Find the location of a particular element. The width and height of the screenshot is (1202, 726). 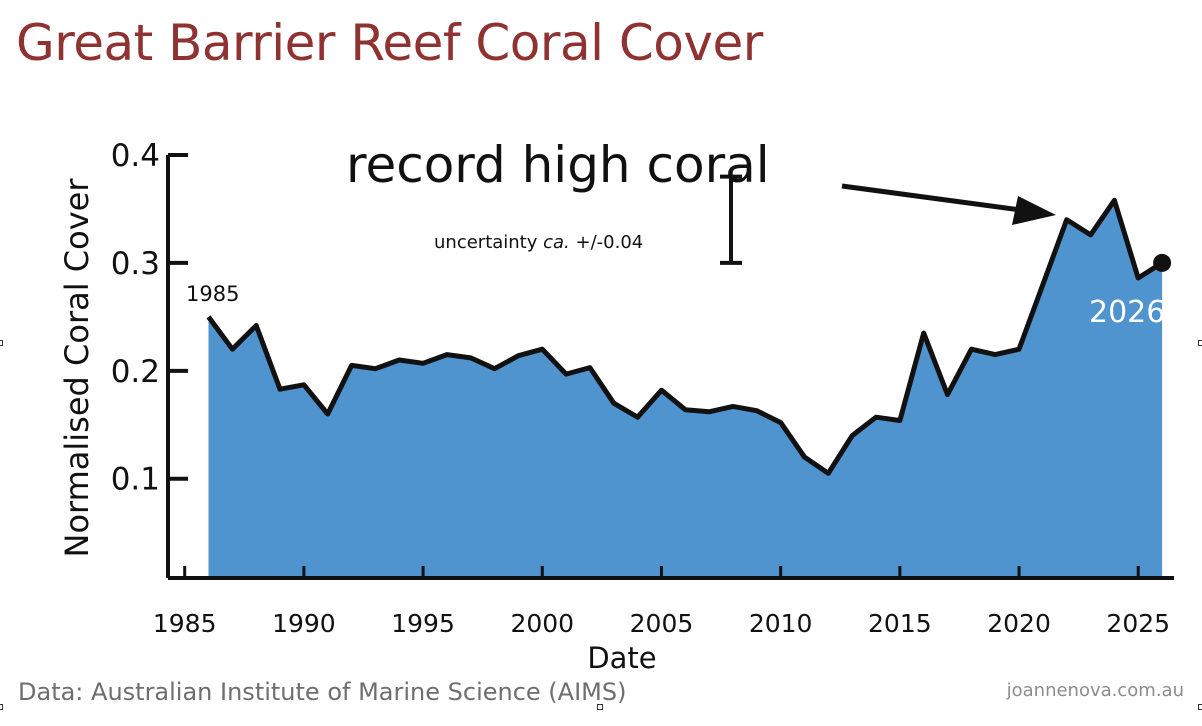

y-tick-label-0.1: 0.1 is located at coordinates (135, 480).